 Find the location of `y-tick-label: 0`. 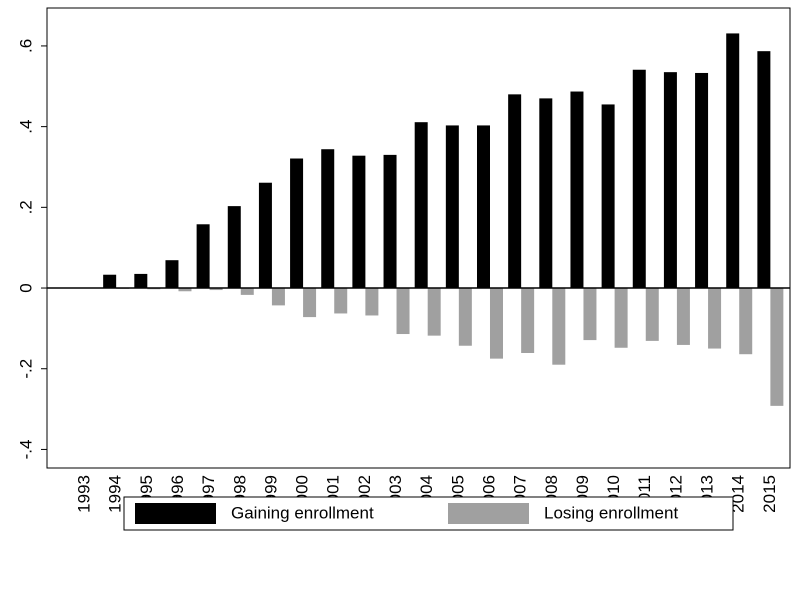

y-tick-label: 0 is located at coordinates (25, 287).